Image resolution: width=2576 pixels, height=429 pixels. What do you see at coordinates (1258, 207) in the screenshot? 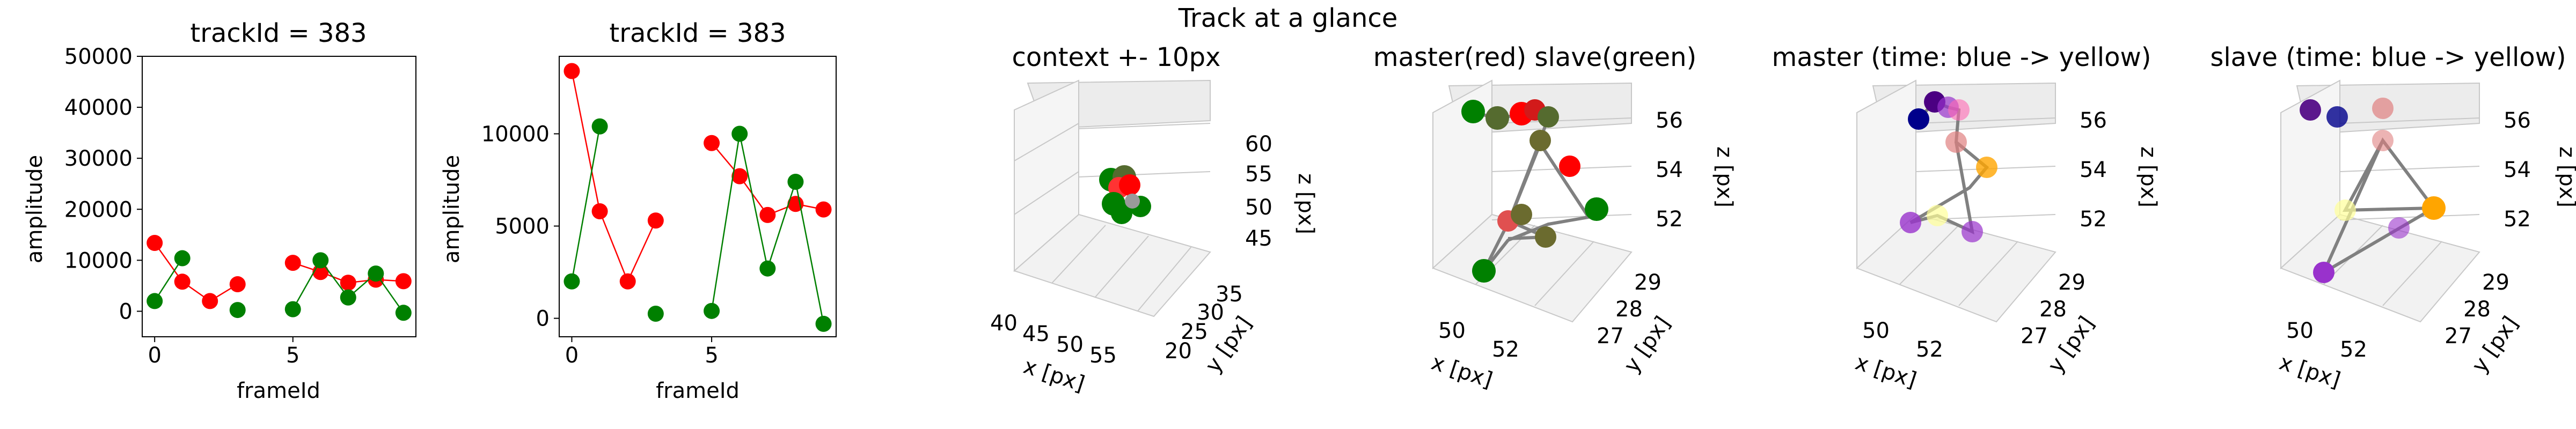
I see `z-tick-label: 50` at bounding box center [1258, 207].